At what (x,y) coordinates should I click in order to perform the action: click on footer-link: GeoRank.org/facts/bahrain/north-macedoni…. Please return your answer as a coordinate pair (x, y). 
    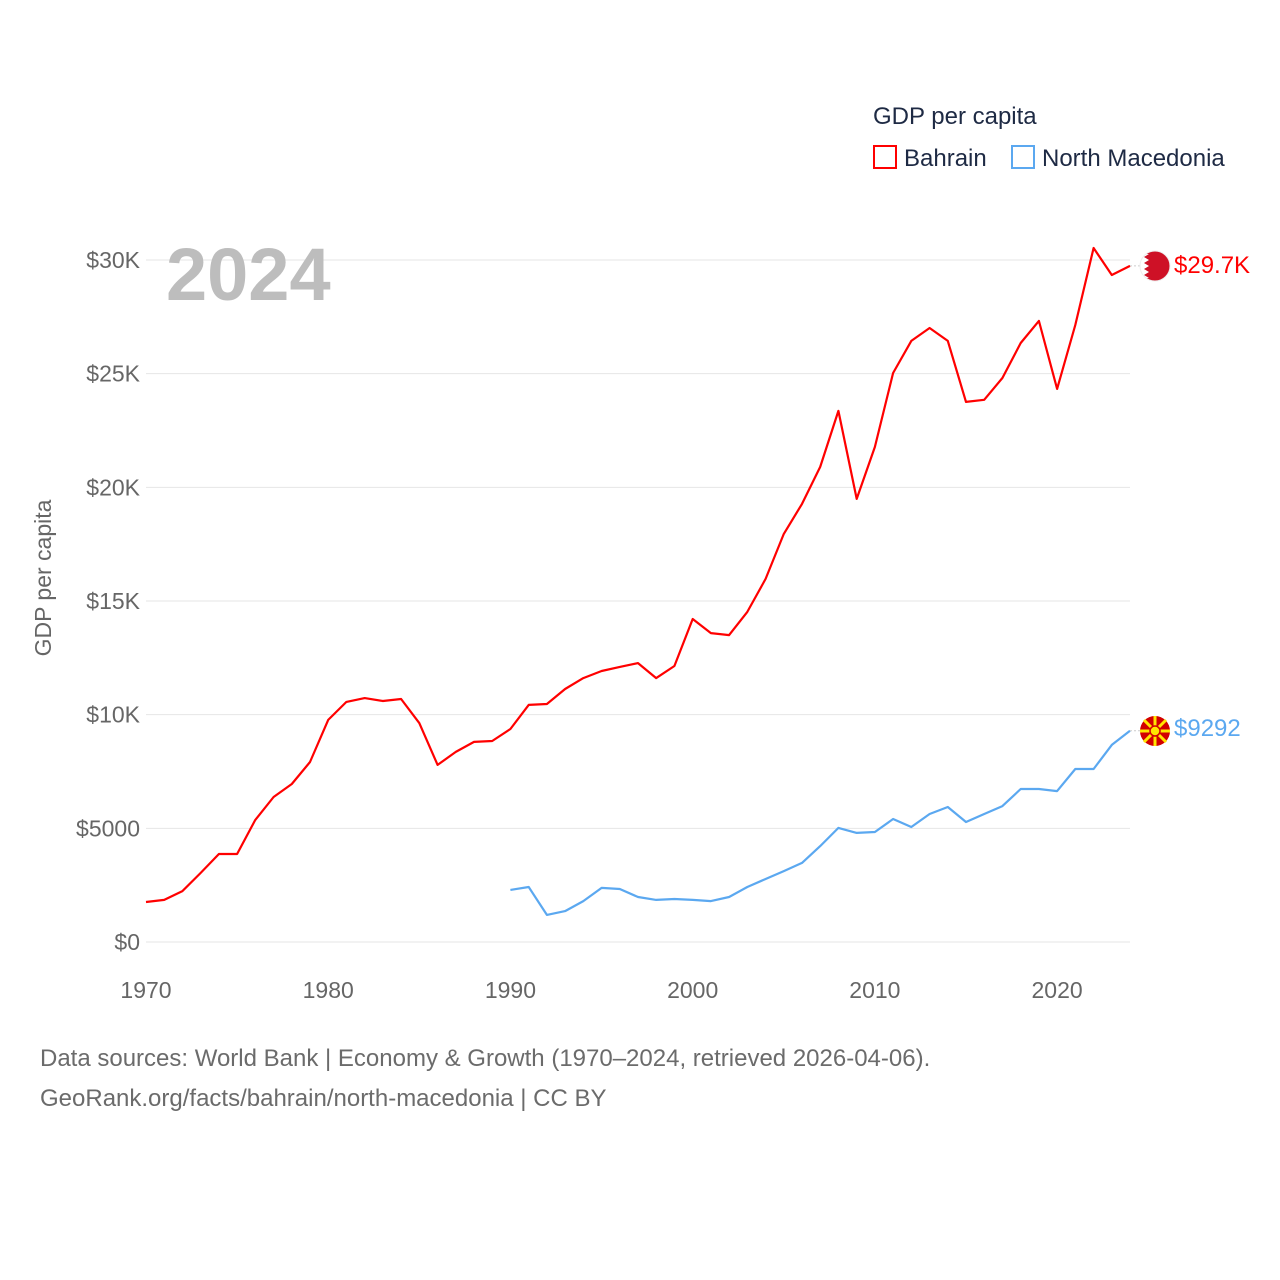
    Looking at the image, I should click on (323, 1098).